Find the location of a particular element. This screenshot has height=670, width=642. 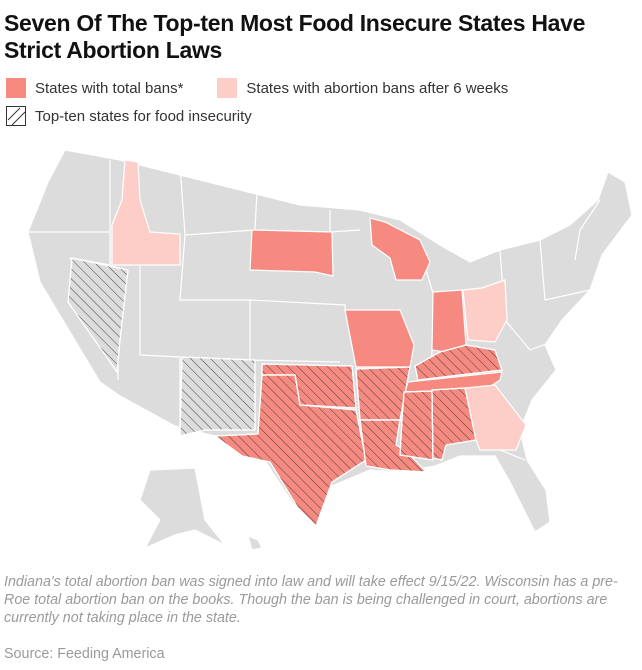

state-indiana is located at coordinates (449, 321).